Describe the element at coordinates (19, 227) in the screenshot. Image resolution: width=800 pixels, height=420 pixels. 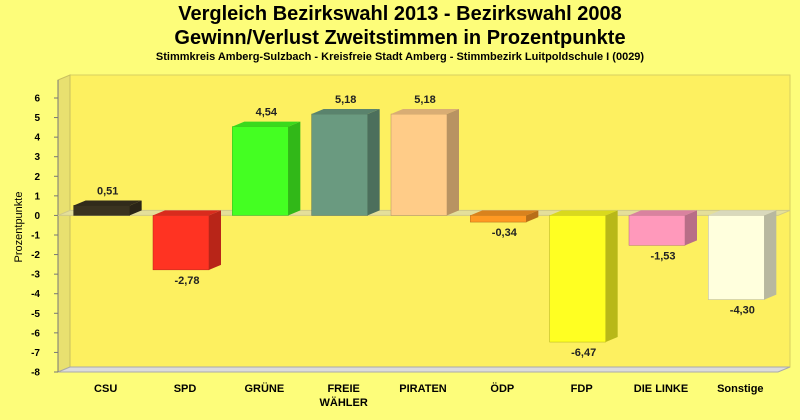
I see `y-axis-label: Prozentpunkte` at that location.